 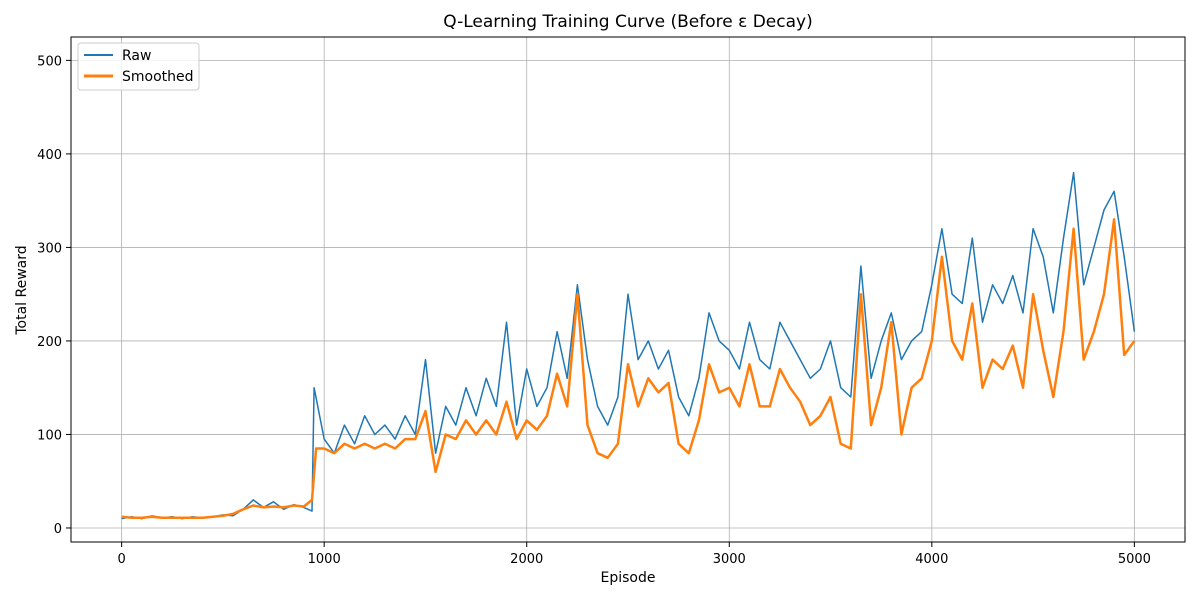 What do you see at coordinates (49, 342) in the screenshot?
I see `y-tick-label: 200` at bounding box center [49, 342].